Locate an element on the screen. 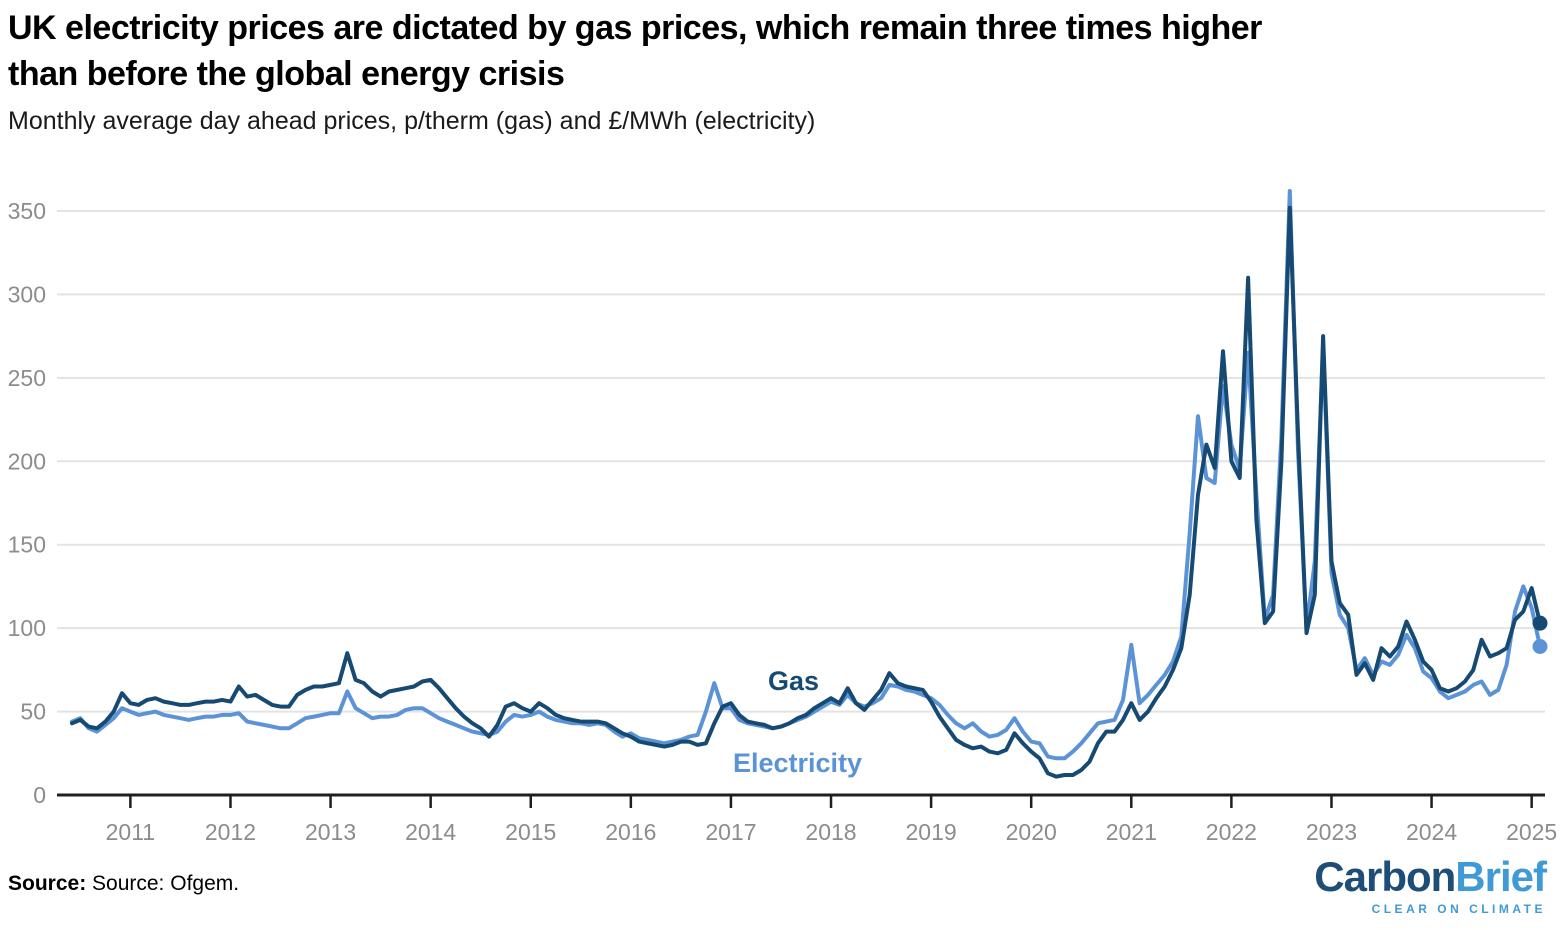 Image resolution: width=1560 pixels, height=930 pixels. source-label: Source: is located at coordinates (47, 883).